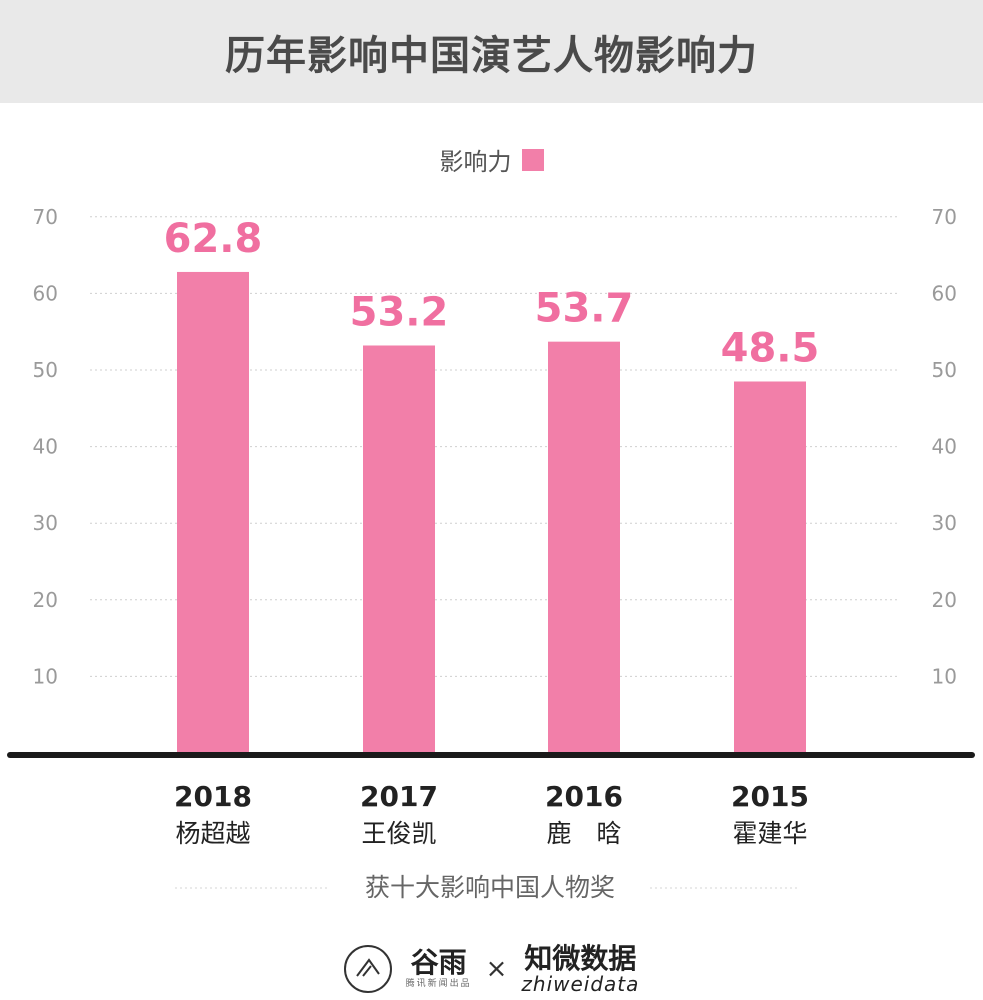  I want to click on y-tick-label-left: 60, so click(45, 293).